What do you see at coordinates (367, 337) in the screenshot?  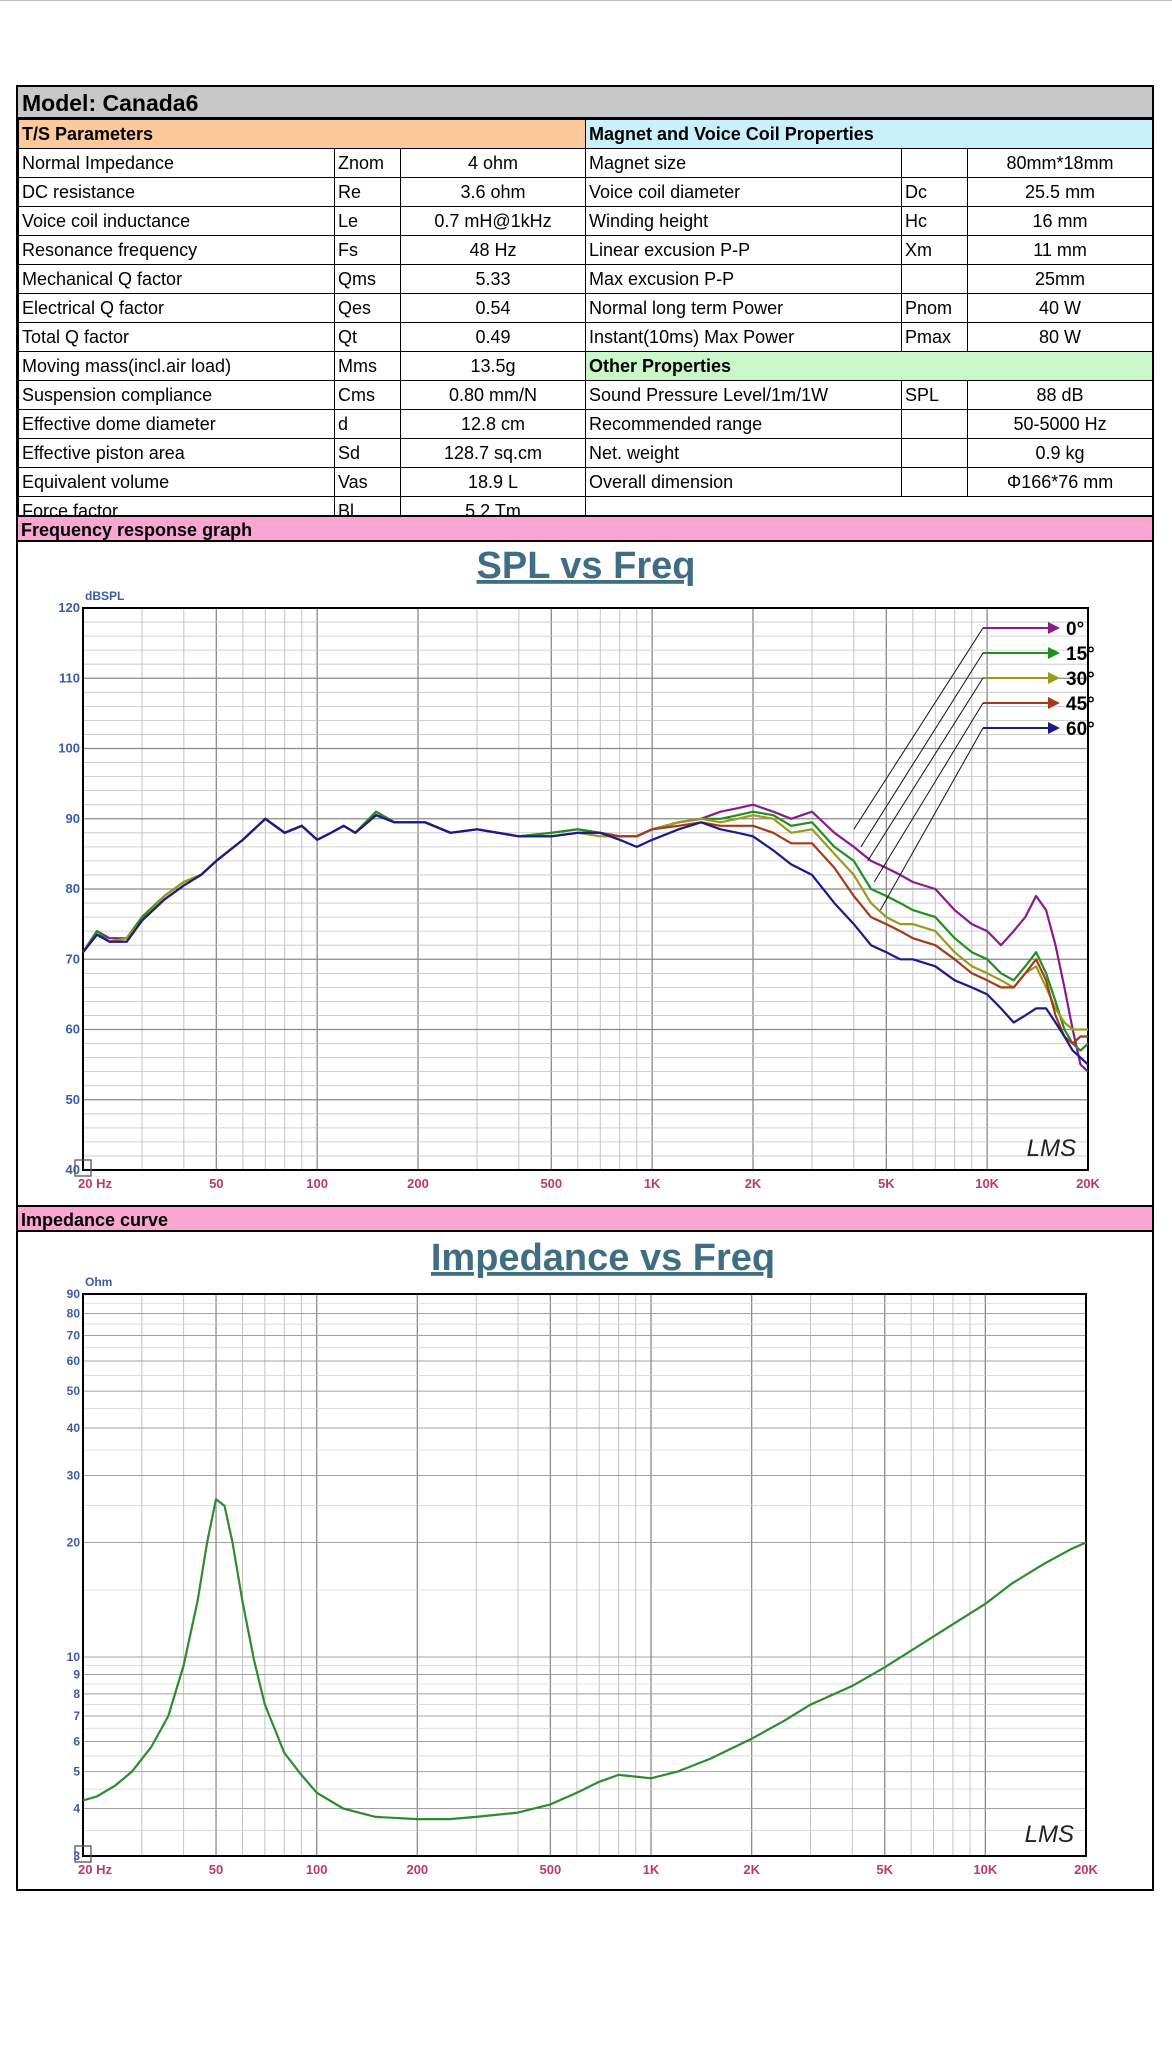 I see `ts-param-symbol: Qt` at bounding box center [367, 337].